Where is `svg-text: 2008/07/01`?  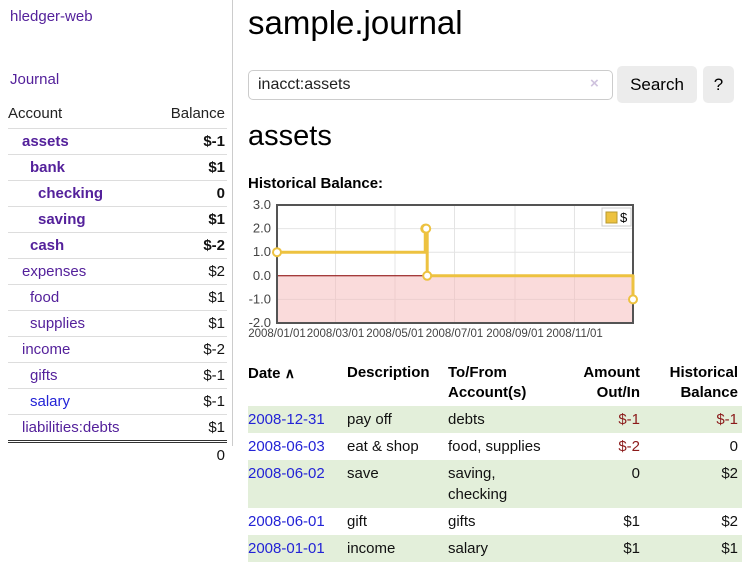
svg-text: 2008/07/01 is located at coordinates (455, 334).